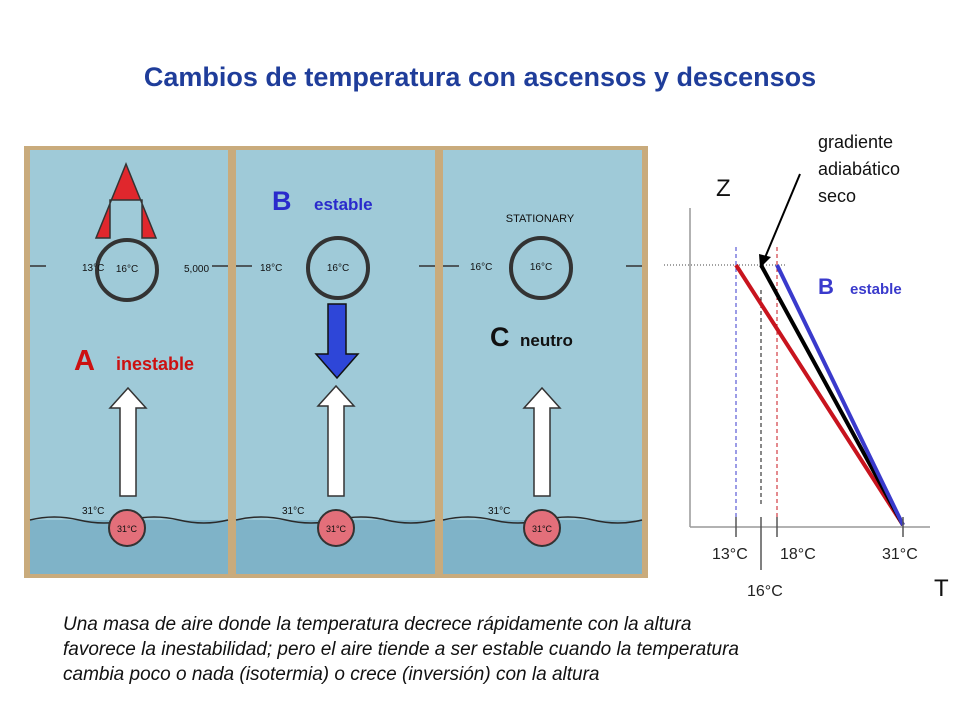  Describe the element at coordinates (941, 587) in the screenshot. I see `t-axis-label: T` at that location.